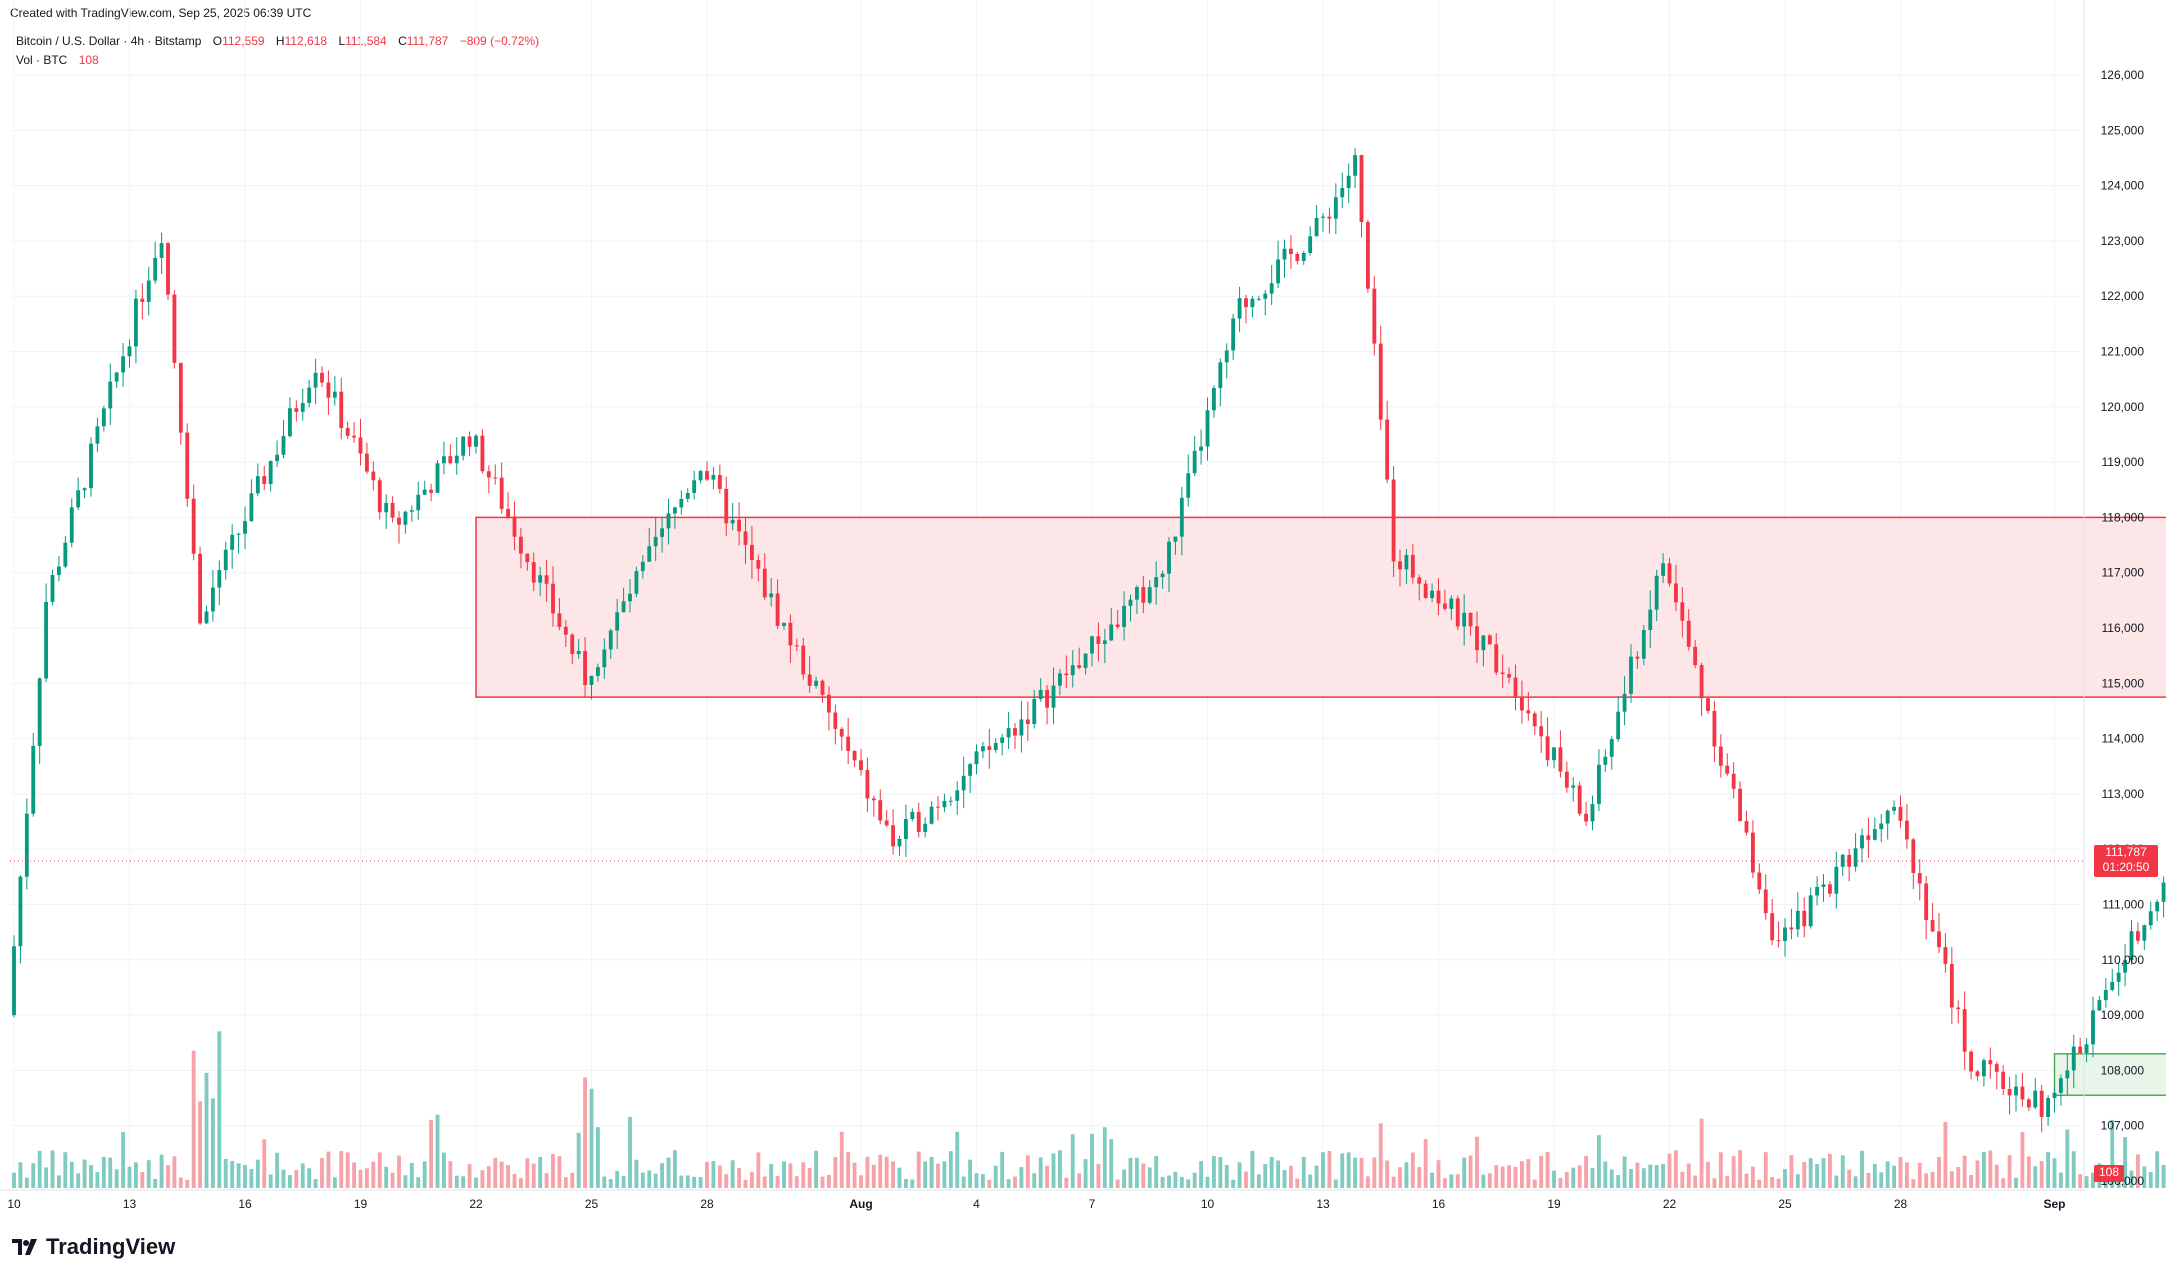 The image size is (2166, 1278). I want to click on time-tick-label: 10, so click(14, 1204).